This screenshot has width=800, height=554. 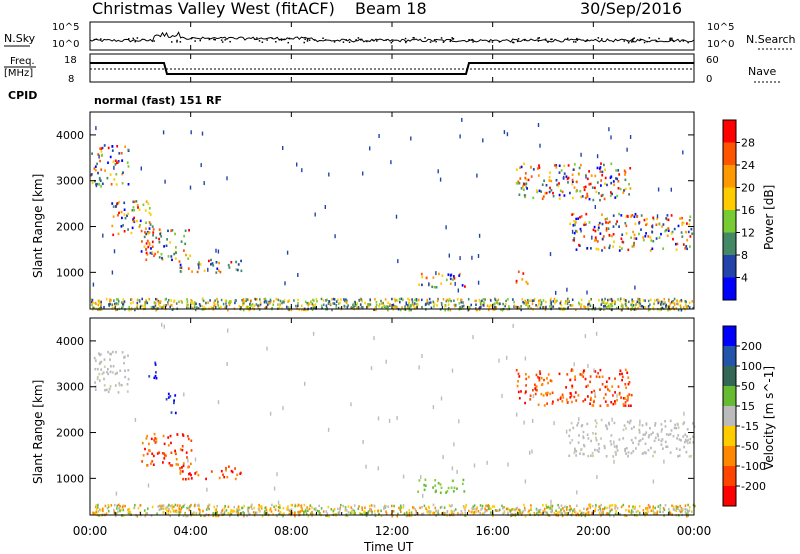 What do you see at coordinates (729, 416) in the screenshot?
I see `colorbar-segment` at bounding box center [729, 416].